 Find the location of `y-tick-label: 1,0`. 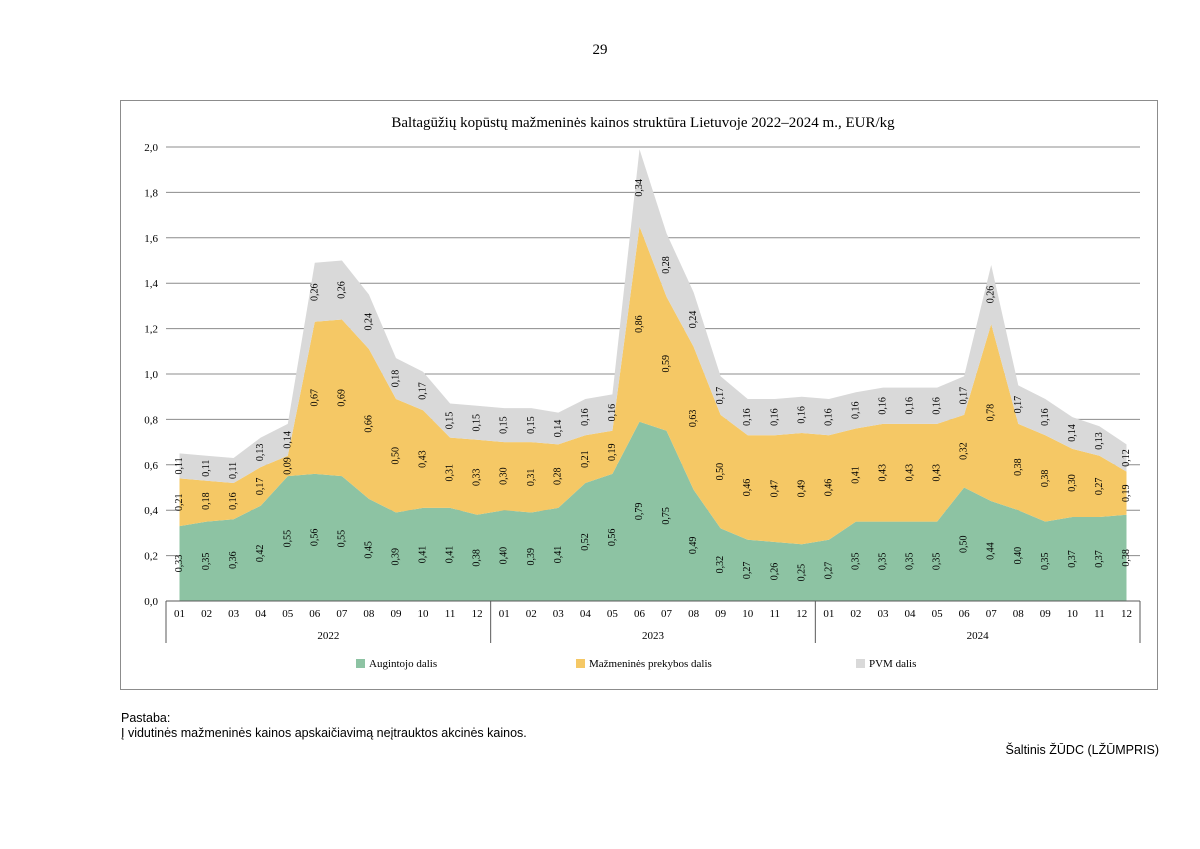

y-tick-label: 1,0 is located at coordinates (151, 375).